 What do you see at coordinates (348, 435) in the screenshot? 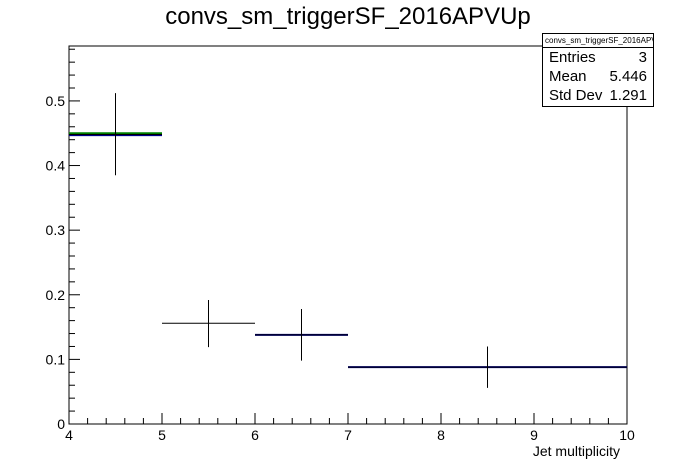
I see `x-tick-label: 7` at bounding box center [348, 435].